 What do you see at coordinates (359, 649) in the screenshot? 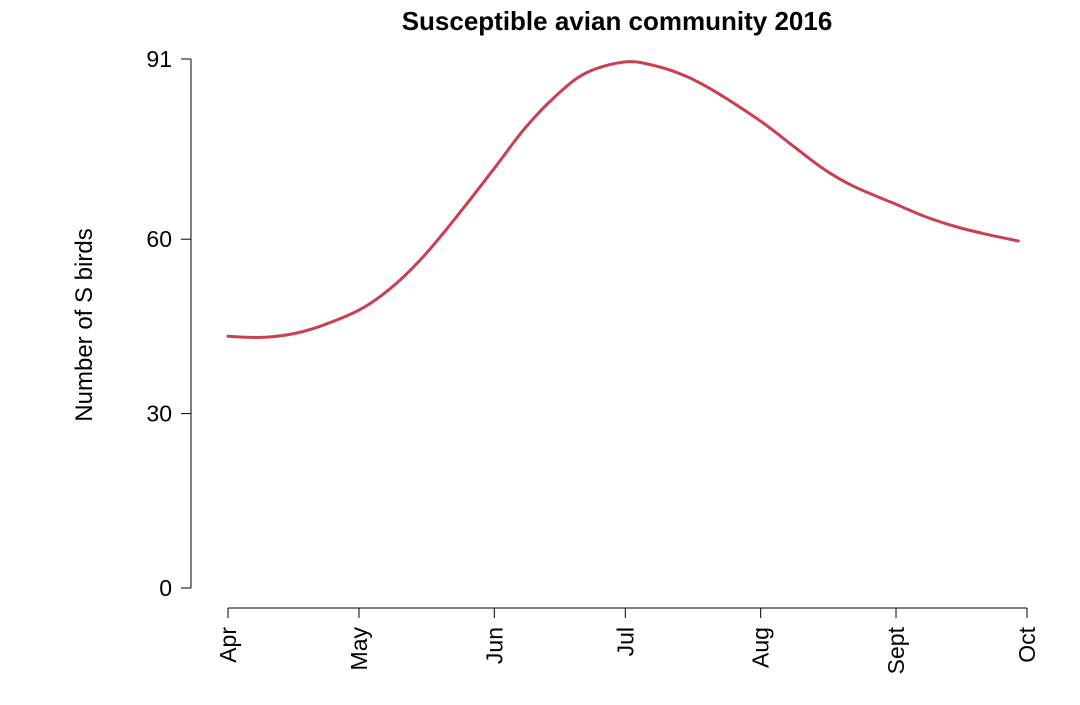
I see `x-tick-label: May` at bounding box center [359, 649].